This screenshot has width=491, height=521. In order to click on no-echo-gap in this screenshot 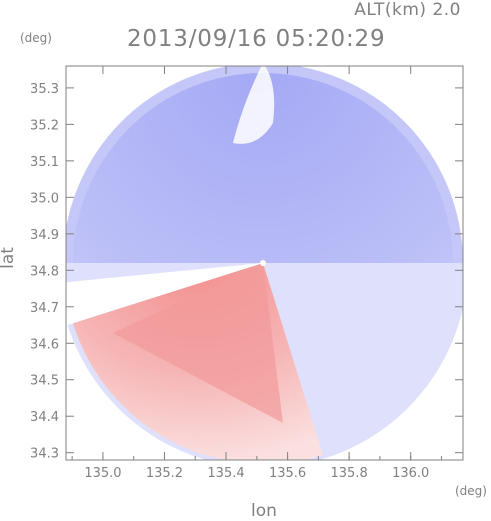, I will do `click(253, 105)`.